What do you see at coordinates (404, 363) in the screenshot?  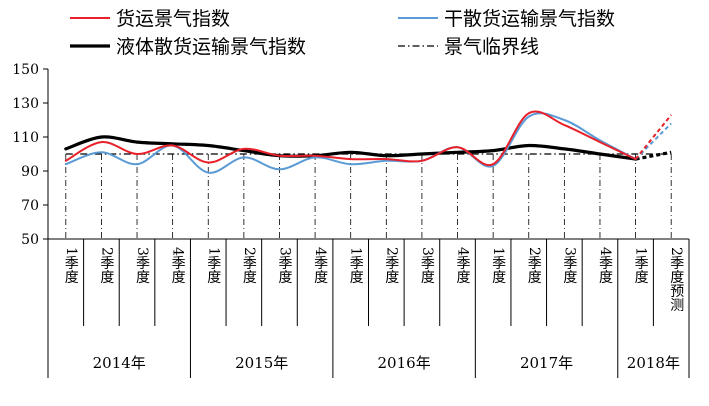 I see `year-label: 2016年` at bounding box center [404, 363].